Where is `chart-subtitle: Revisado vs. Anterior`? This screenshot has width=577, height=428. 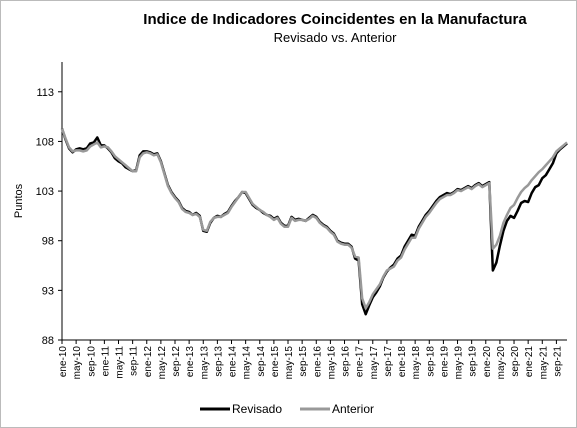 chart-subtitle: Revisado vs. Anterior is located at coordinates (336, 37).